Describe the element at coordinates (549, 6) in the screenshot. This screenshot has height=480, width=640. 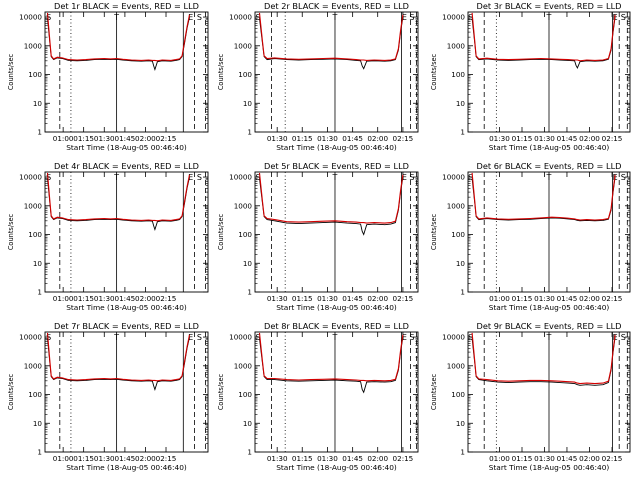
I see `chart-title: Det 3r BLACK = Events, RED = LLD` at that location.